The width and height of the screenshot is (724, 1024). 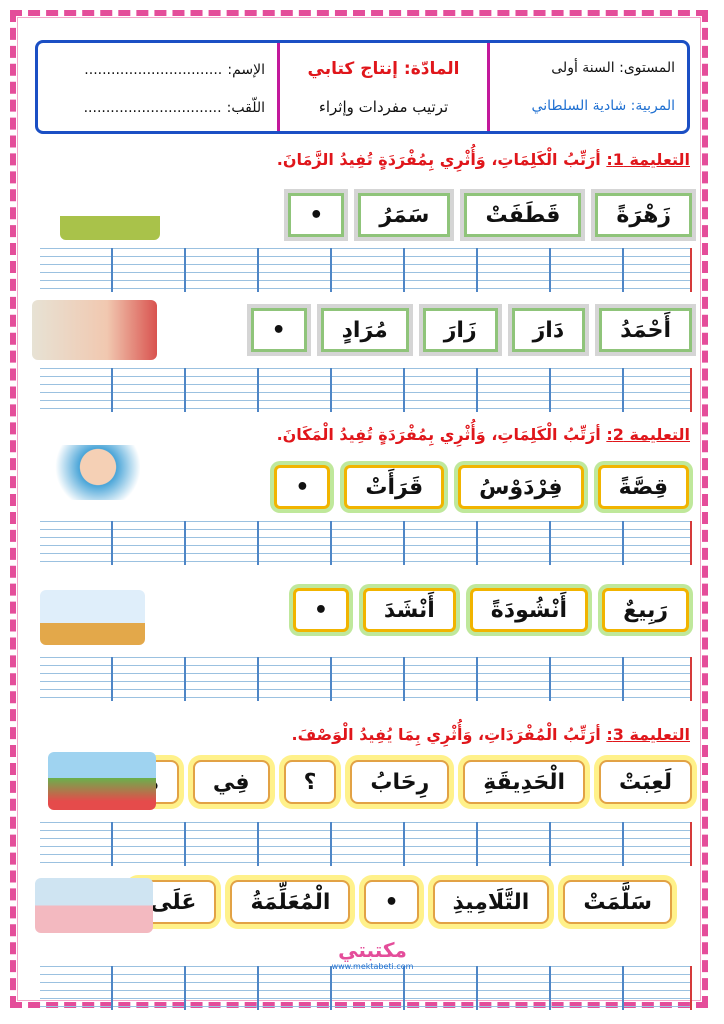 What do you see at coordinates (613, 68) in the screenshot?
I see `level-text: المستوى: السنة أولى` at bounding box center [613, 68].